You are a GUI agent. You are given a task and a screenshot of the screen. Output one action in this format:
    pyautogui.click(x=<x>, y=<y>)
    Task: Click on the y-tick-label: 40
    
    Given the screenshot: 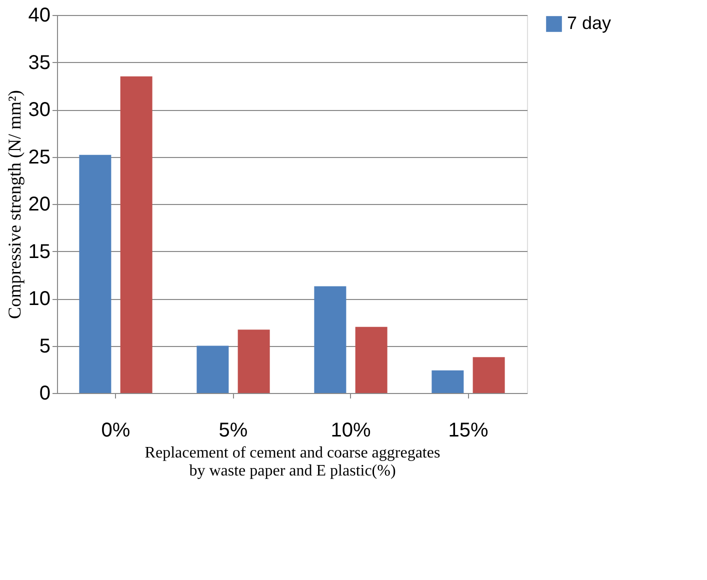 What is the action you would take?
    pyautogui.click(x=39, y=15)
    